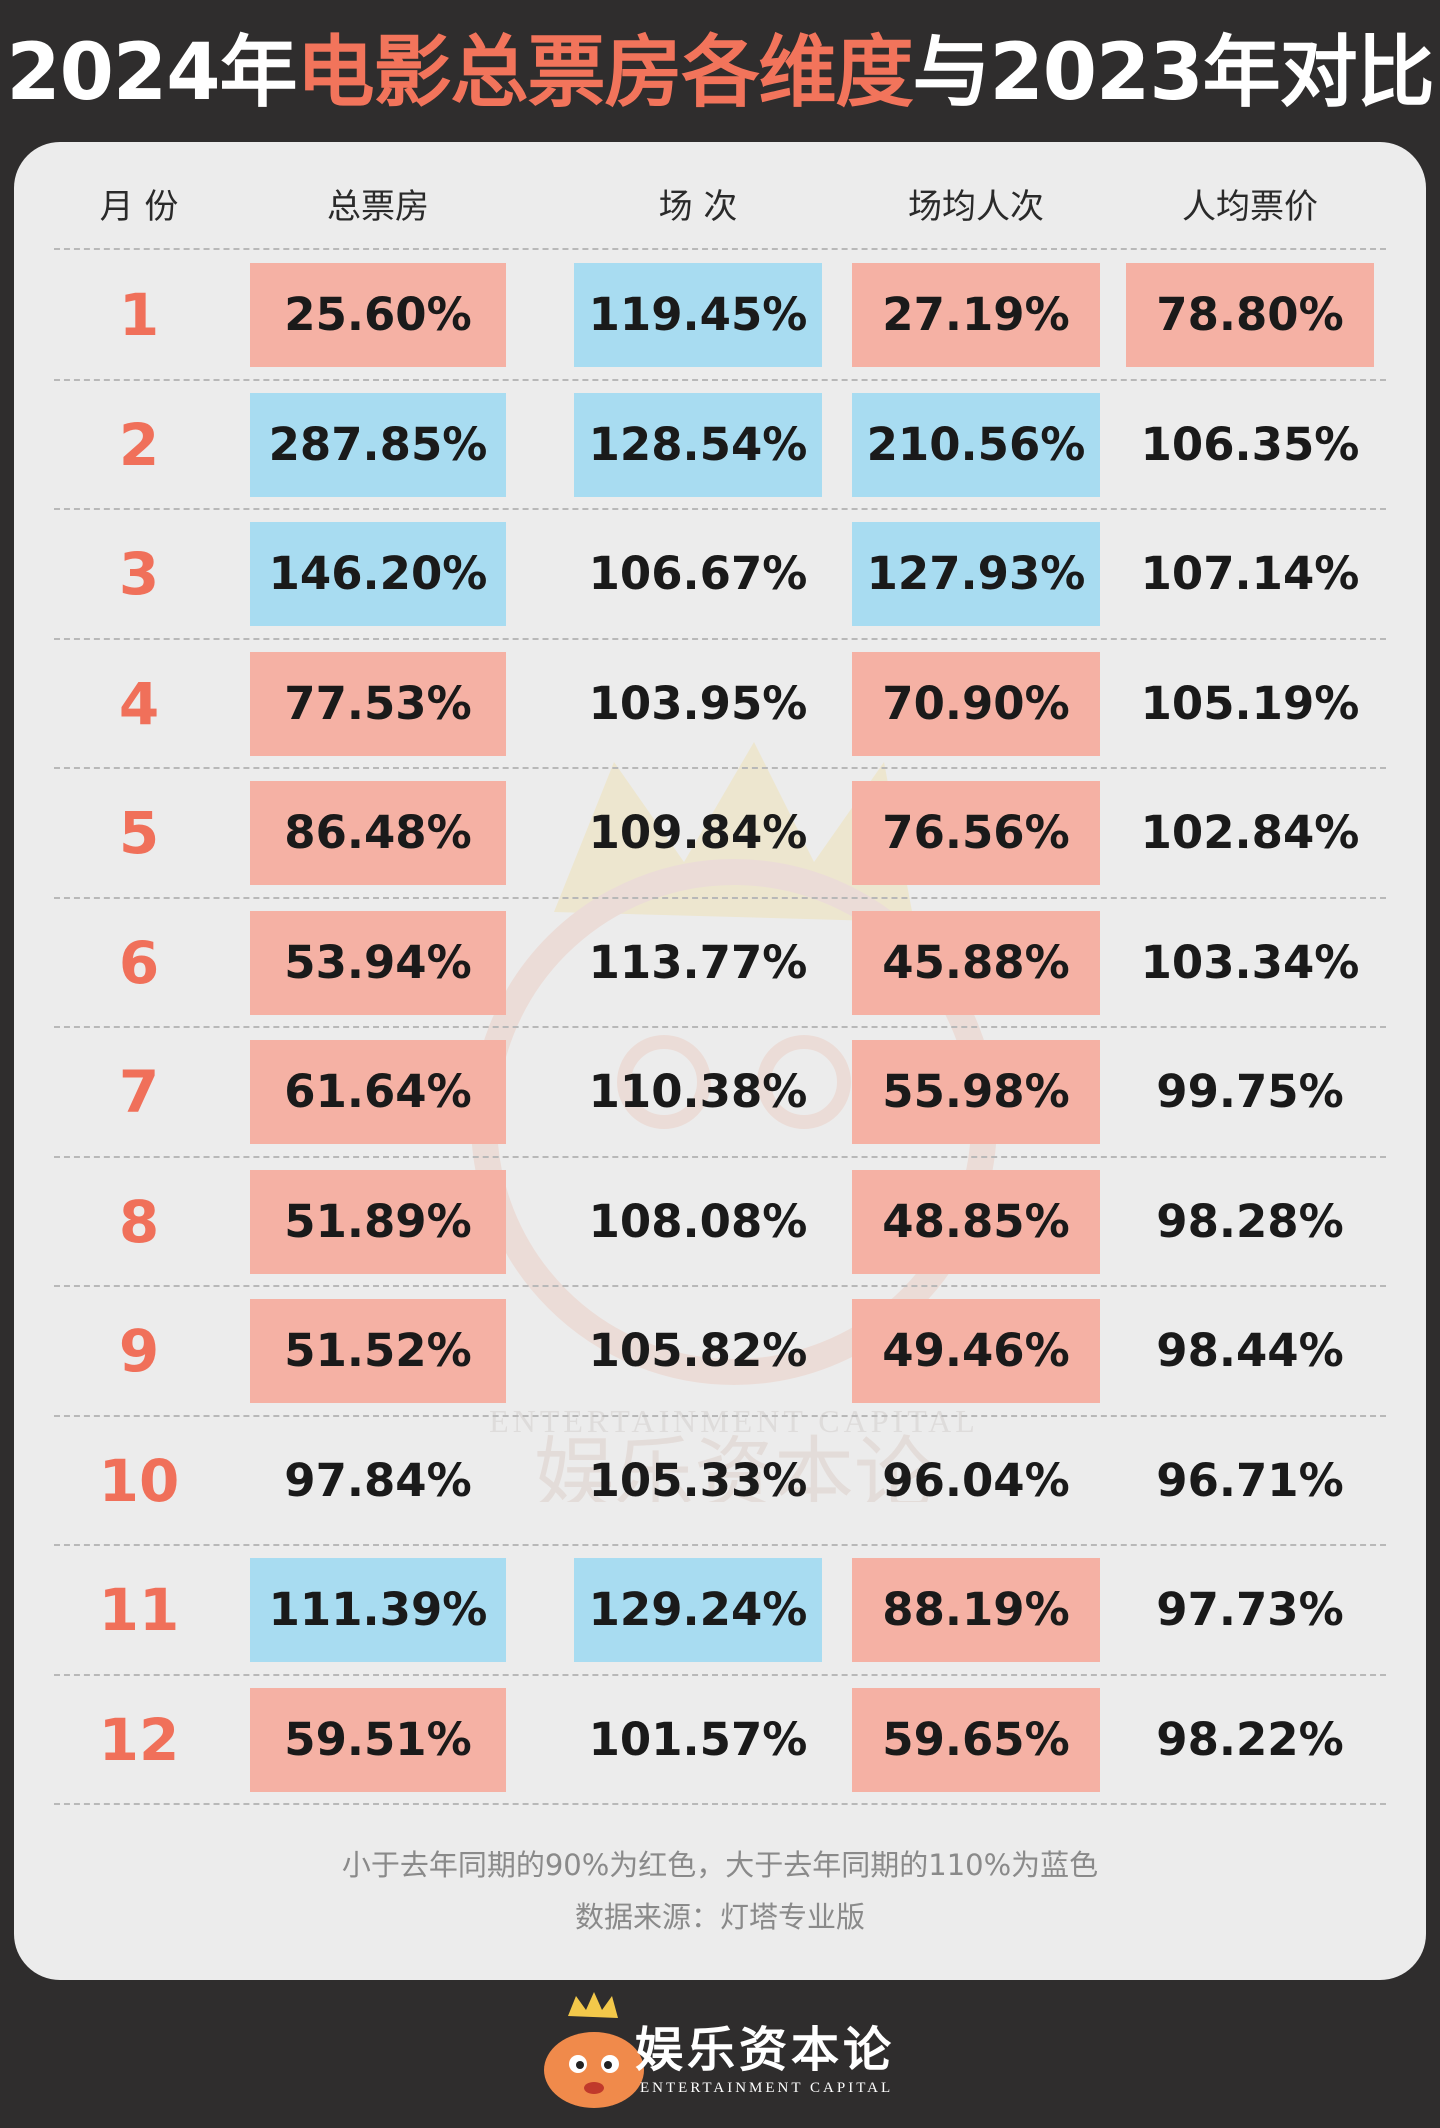 The height and width of the screenshot is (2128, 1440). Describe the element at coordinates (976, 574) in the screenshot. I see `cell-avg-attendance: 127.93%` at that location.